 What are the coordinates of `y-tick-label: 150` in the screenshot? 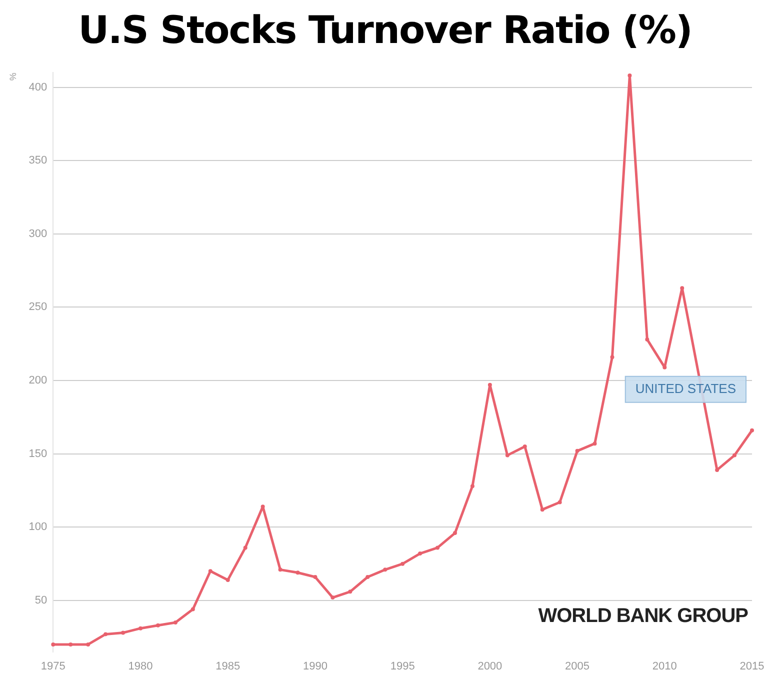 It's located at (38, 454).